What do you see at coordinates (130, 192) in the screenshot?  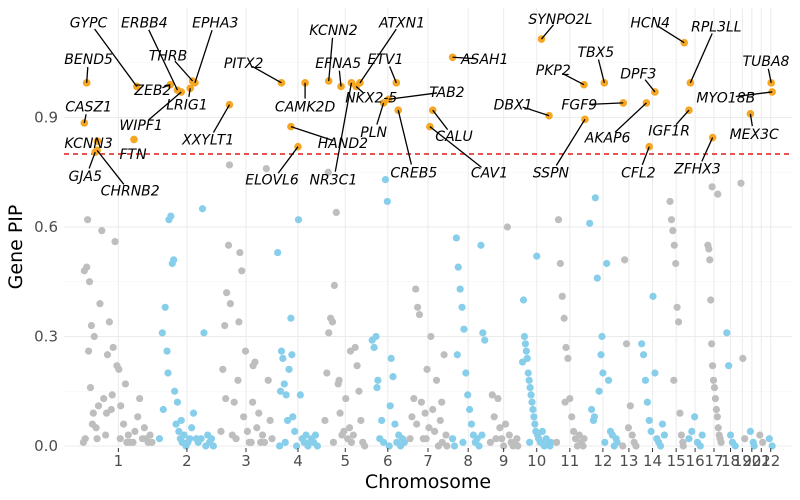 I see `gene-label: CHRNB2` at bounding box center [130, 192].